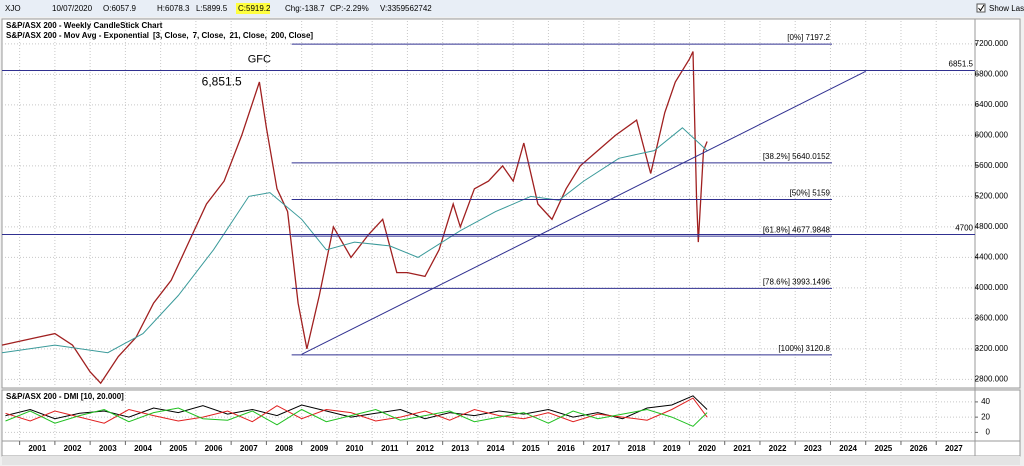 The height and width of the screenshot is (466, 1024). I want to click on x-tick-label: 2009, so click(319, 448).